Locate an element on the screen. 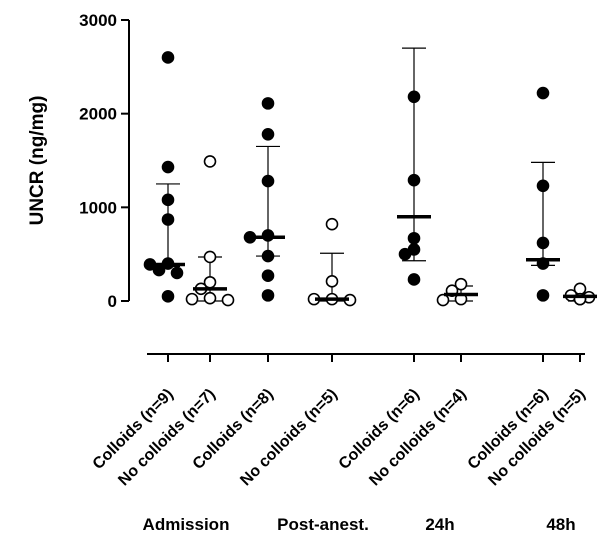 This screenshot has width=612, height=540. group-label: 48h is located at coordinates (560, 524).